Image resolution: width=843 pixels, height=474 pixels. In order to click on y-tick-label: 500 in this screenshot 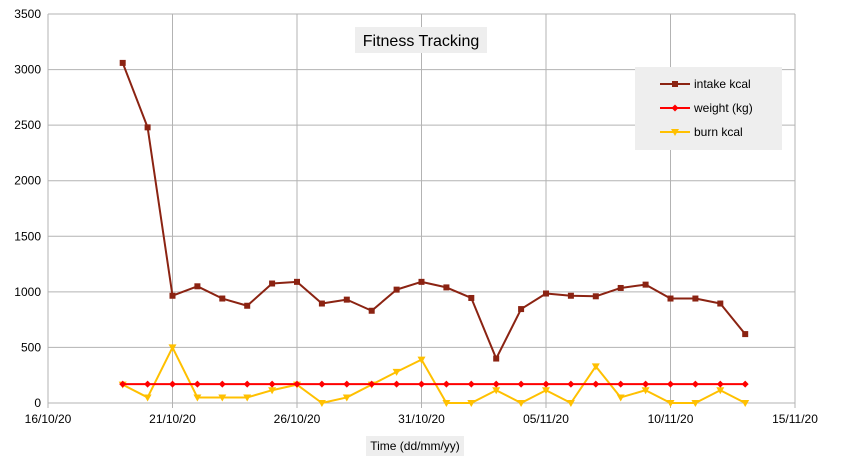, I will do `click(31, 347)`.